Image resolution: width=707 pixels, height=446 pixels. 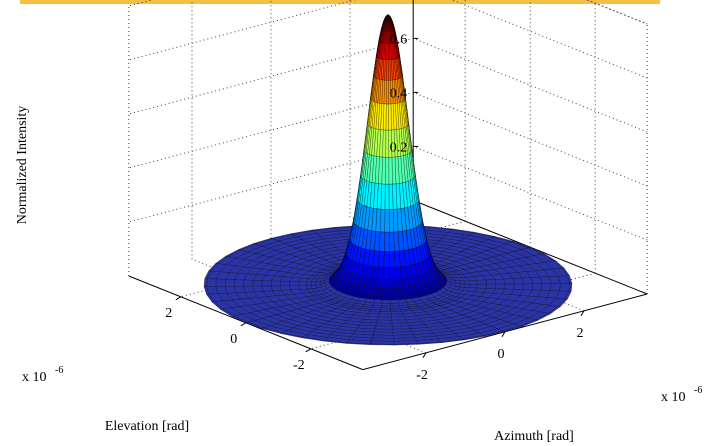 What do you see at coordinates (59, 370) in the screenshot?
I see `y-multiplier-exponent: -6` at bounding box center [59, 370].